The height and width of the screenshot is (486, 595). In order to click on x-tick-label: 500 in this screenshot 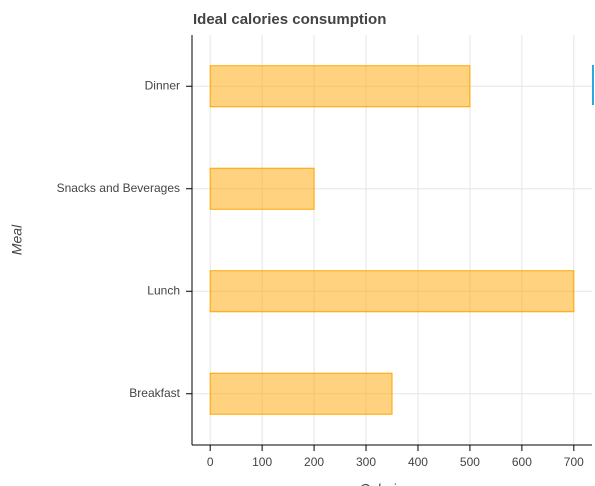, I will do `click(470, 462)`.